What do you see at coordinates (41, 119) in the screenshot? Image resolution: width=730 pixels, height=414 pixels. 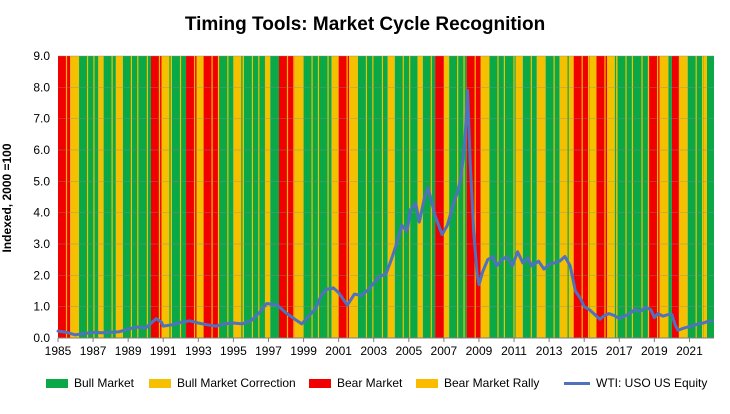 I see `y-tick-label: 7.0` at bounding box center [41, 119].